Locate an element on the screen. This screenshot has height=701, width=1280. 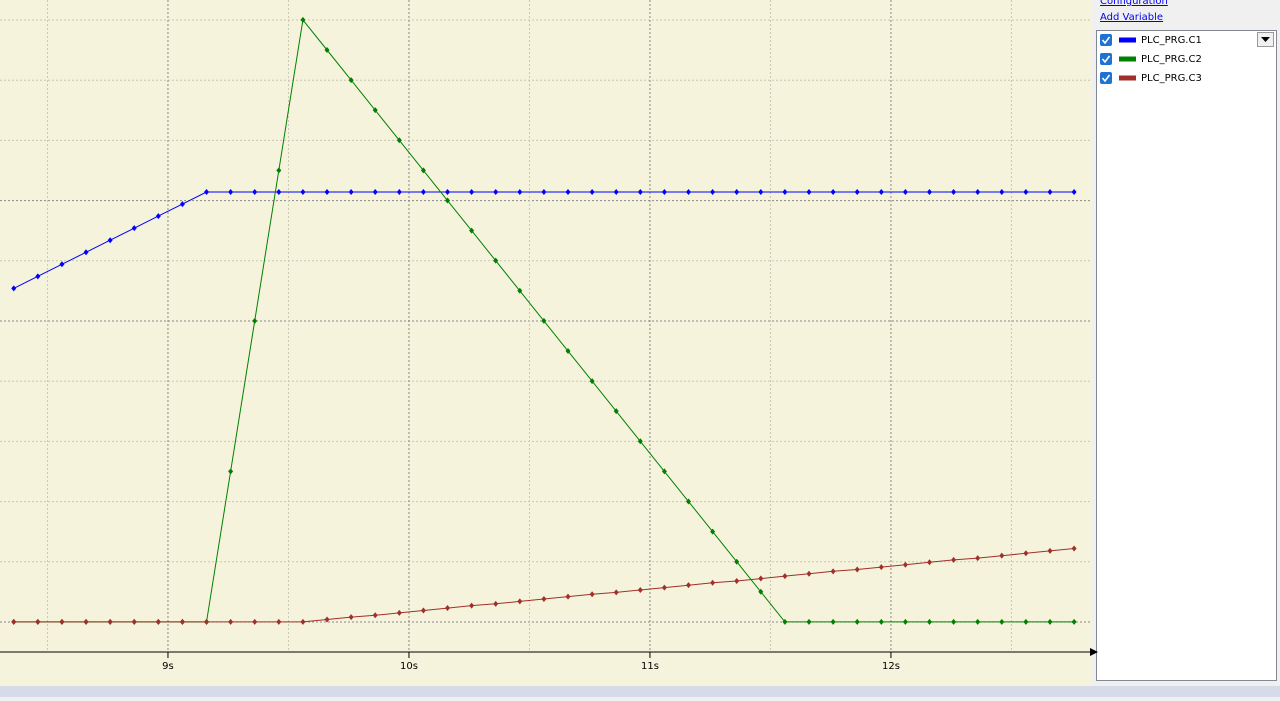
x-tick-label: 10s is located at coordinates (409, 666).